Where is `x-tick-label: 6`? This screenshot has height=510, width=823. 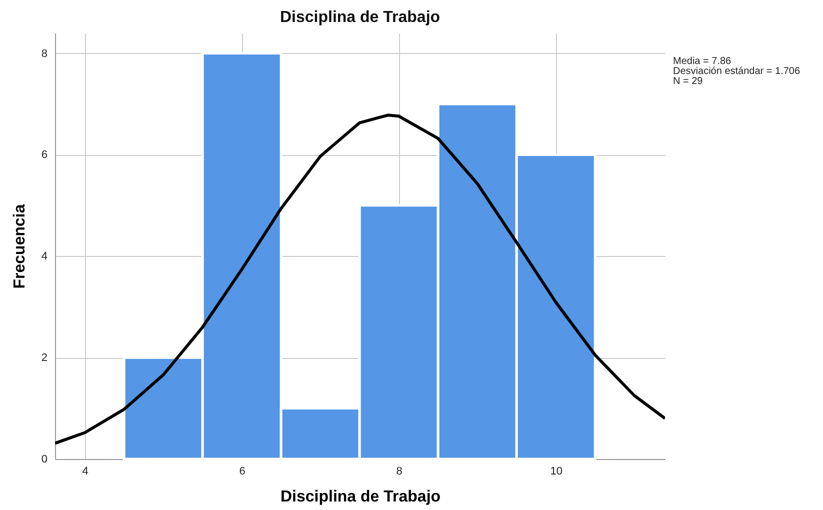
x-tick-label: 6 is located at coordinates (242, 472).